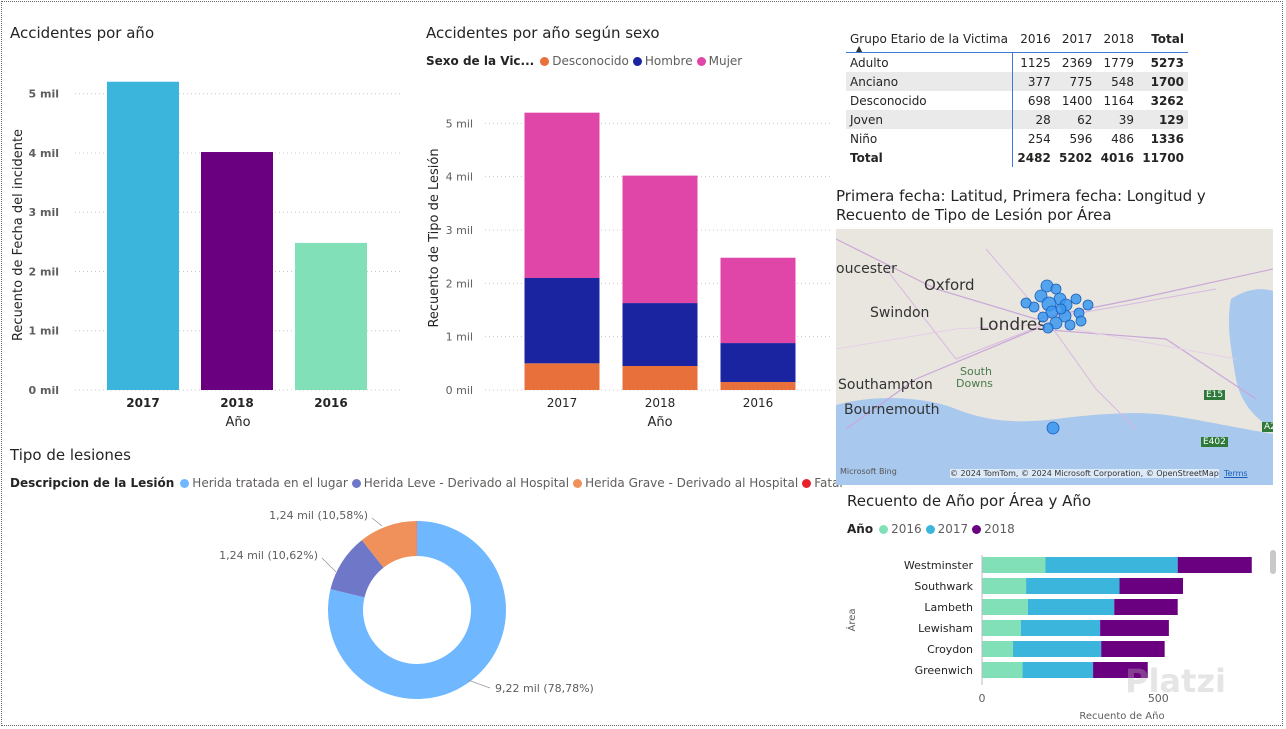 The image size is (1286, 729). I want to click on matrix-cell: 2482, so click(1034, 157).